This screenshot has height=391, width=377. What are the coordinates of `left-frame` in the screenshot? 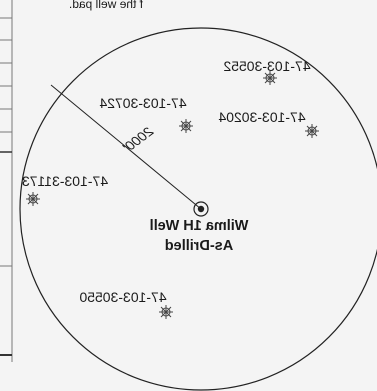 It's located at (6, 181).